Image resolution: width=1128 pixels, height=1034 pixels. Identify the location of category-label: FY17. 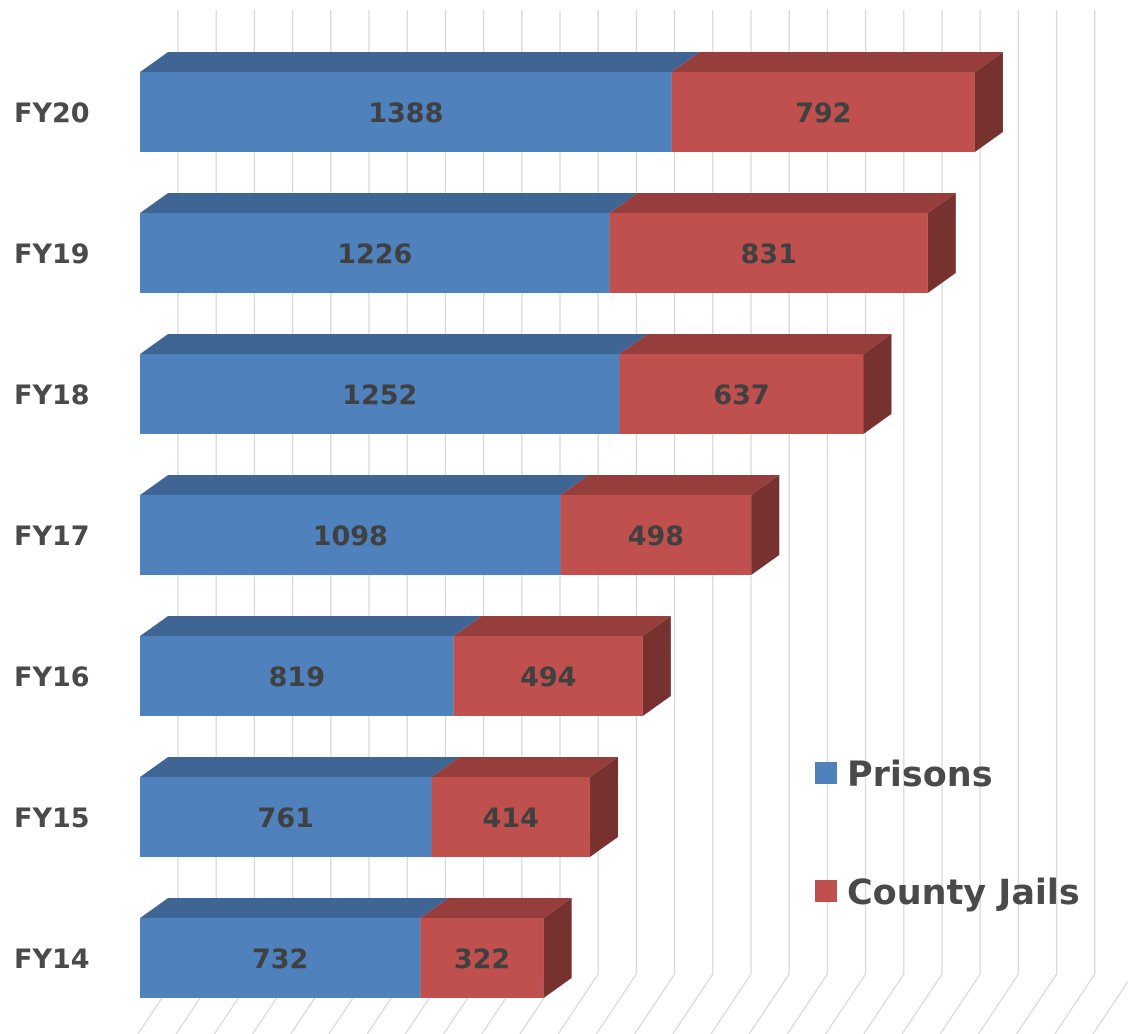
(52, 536).